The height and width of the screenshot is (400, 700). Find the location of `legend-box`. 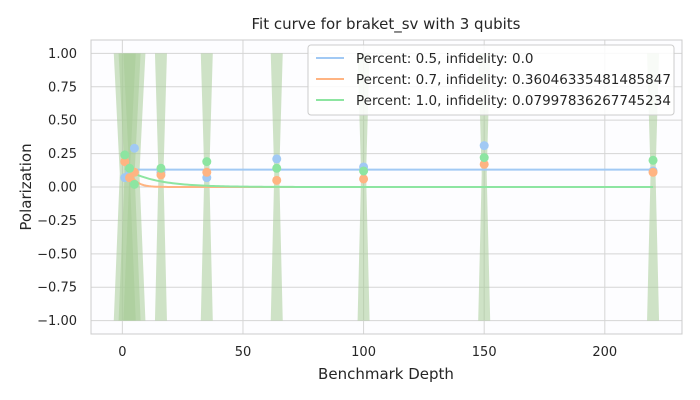

legend-box is located at coordinates (491, 80).